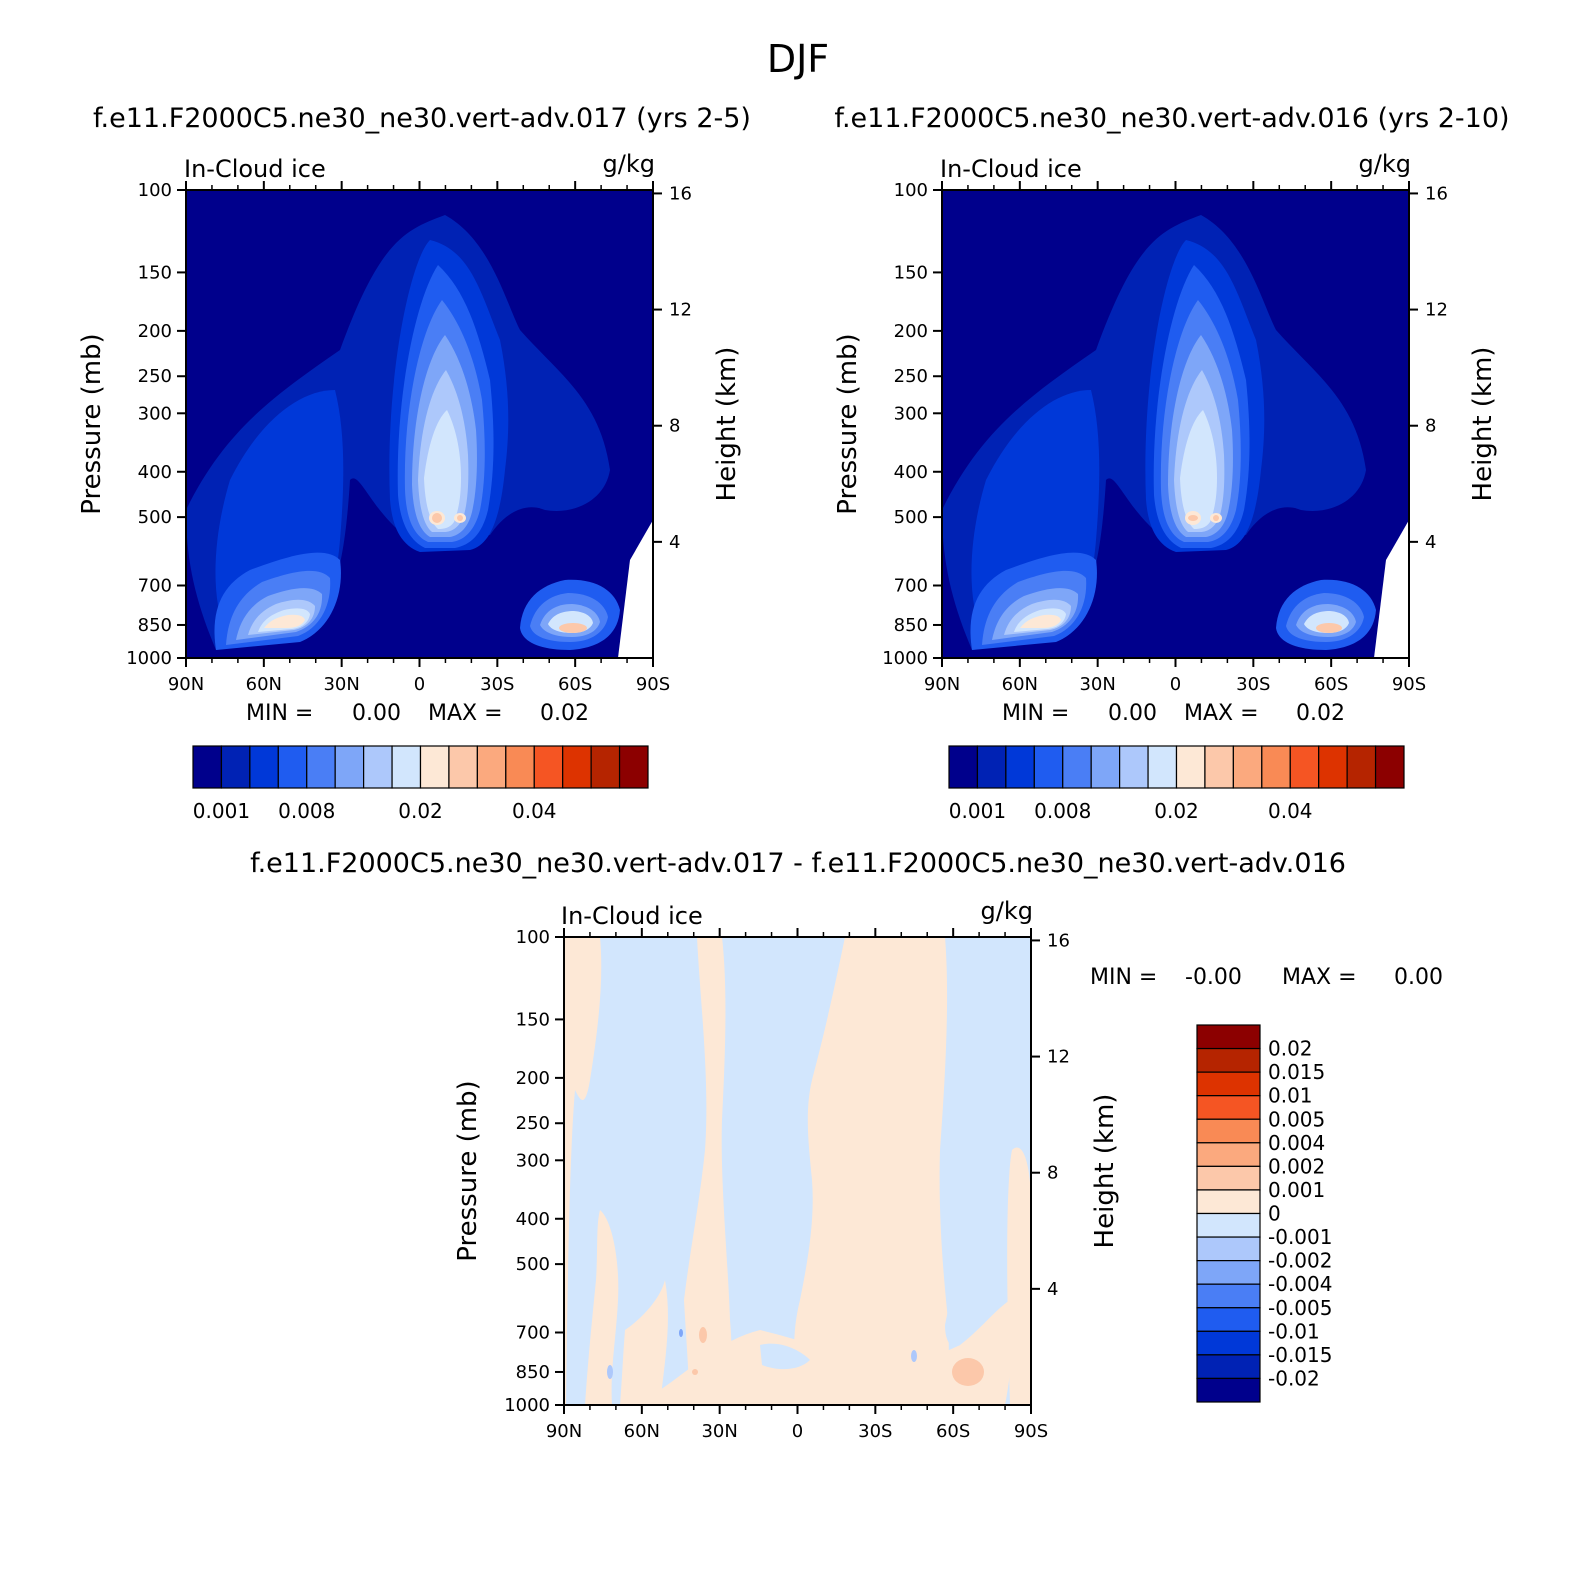  Describe the element at coordinates (1011, 169) in the screenshot. I see `panel-b-left-label: In-Cloud ice` at that location.